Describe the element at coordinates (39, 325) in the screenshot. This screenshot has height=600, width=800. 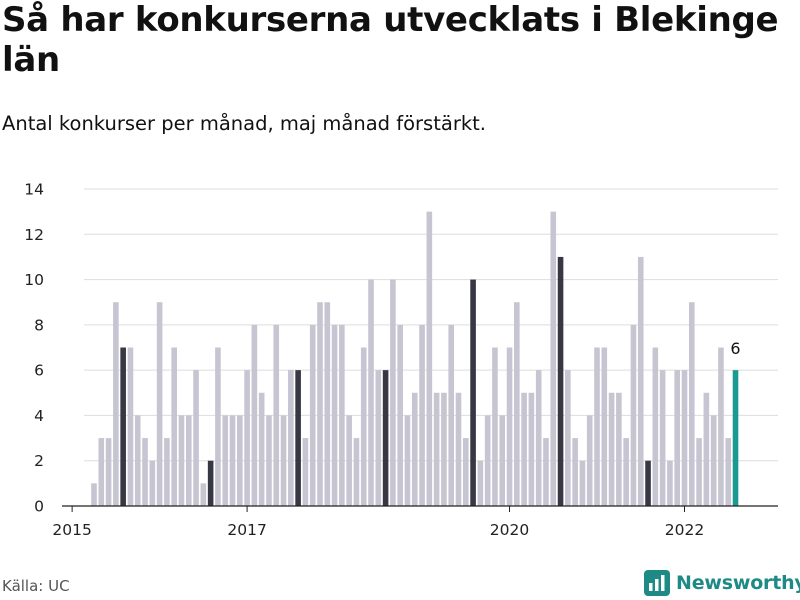
I see `y-tick-label: 8` at that location.